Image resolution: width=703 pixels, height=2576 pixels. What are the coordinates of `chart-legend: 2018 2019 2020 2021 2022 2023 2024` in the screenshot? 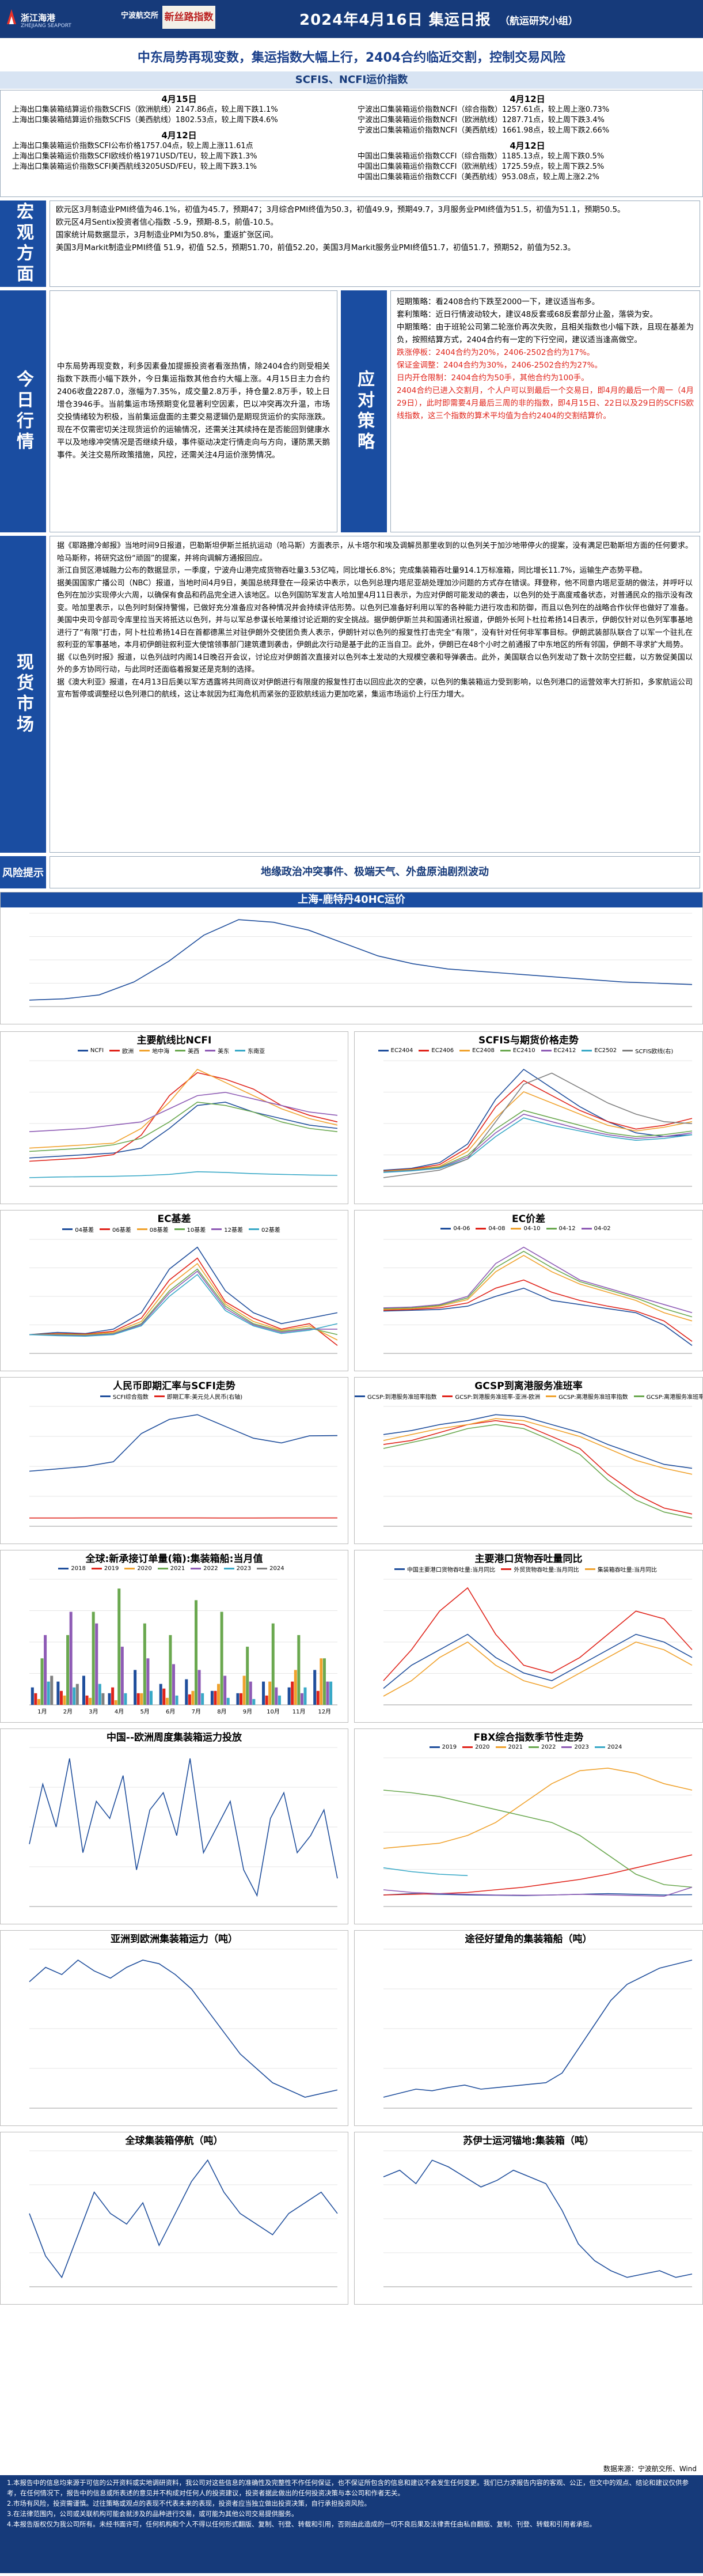 It's located at (174, 1568).